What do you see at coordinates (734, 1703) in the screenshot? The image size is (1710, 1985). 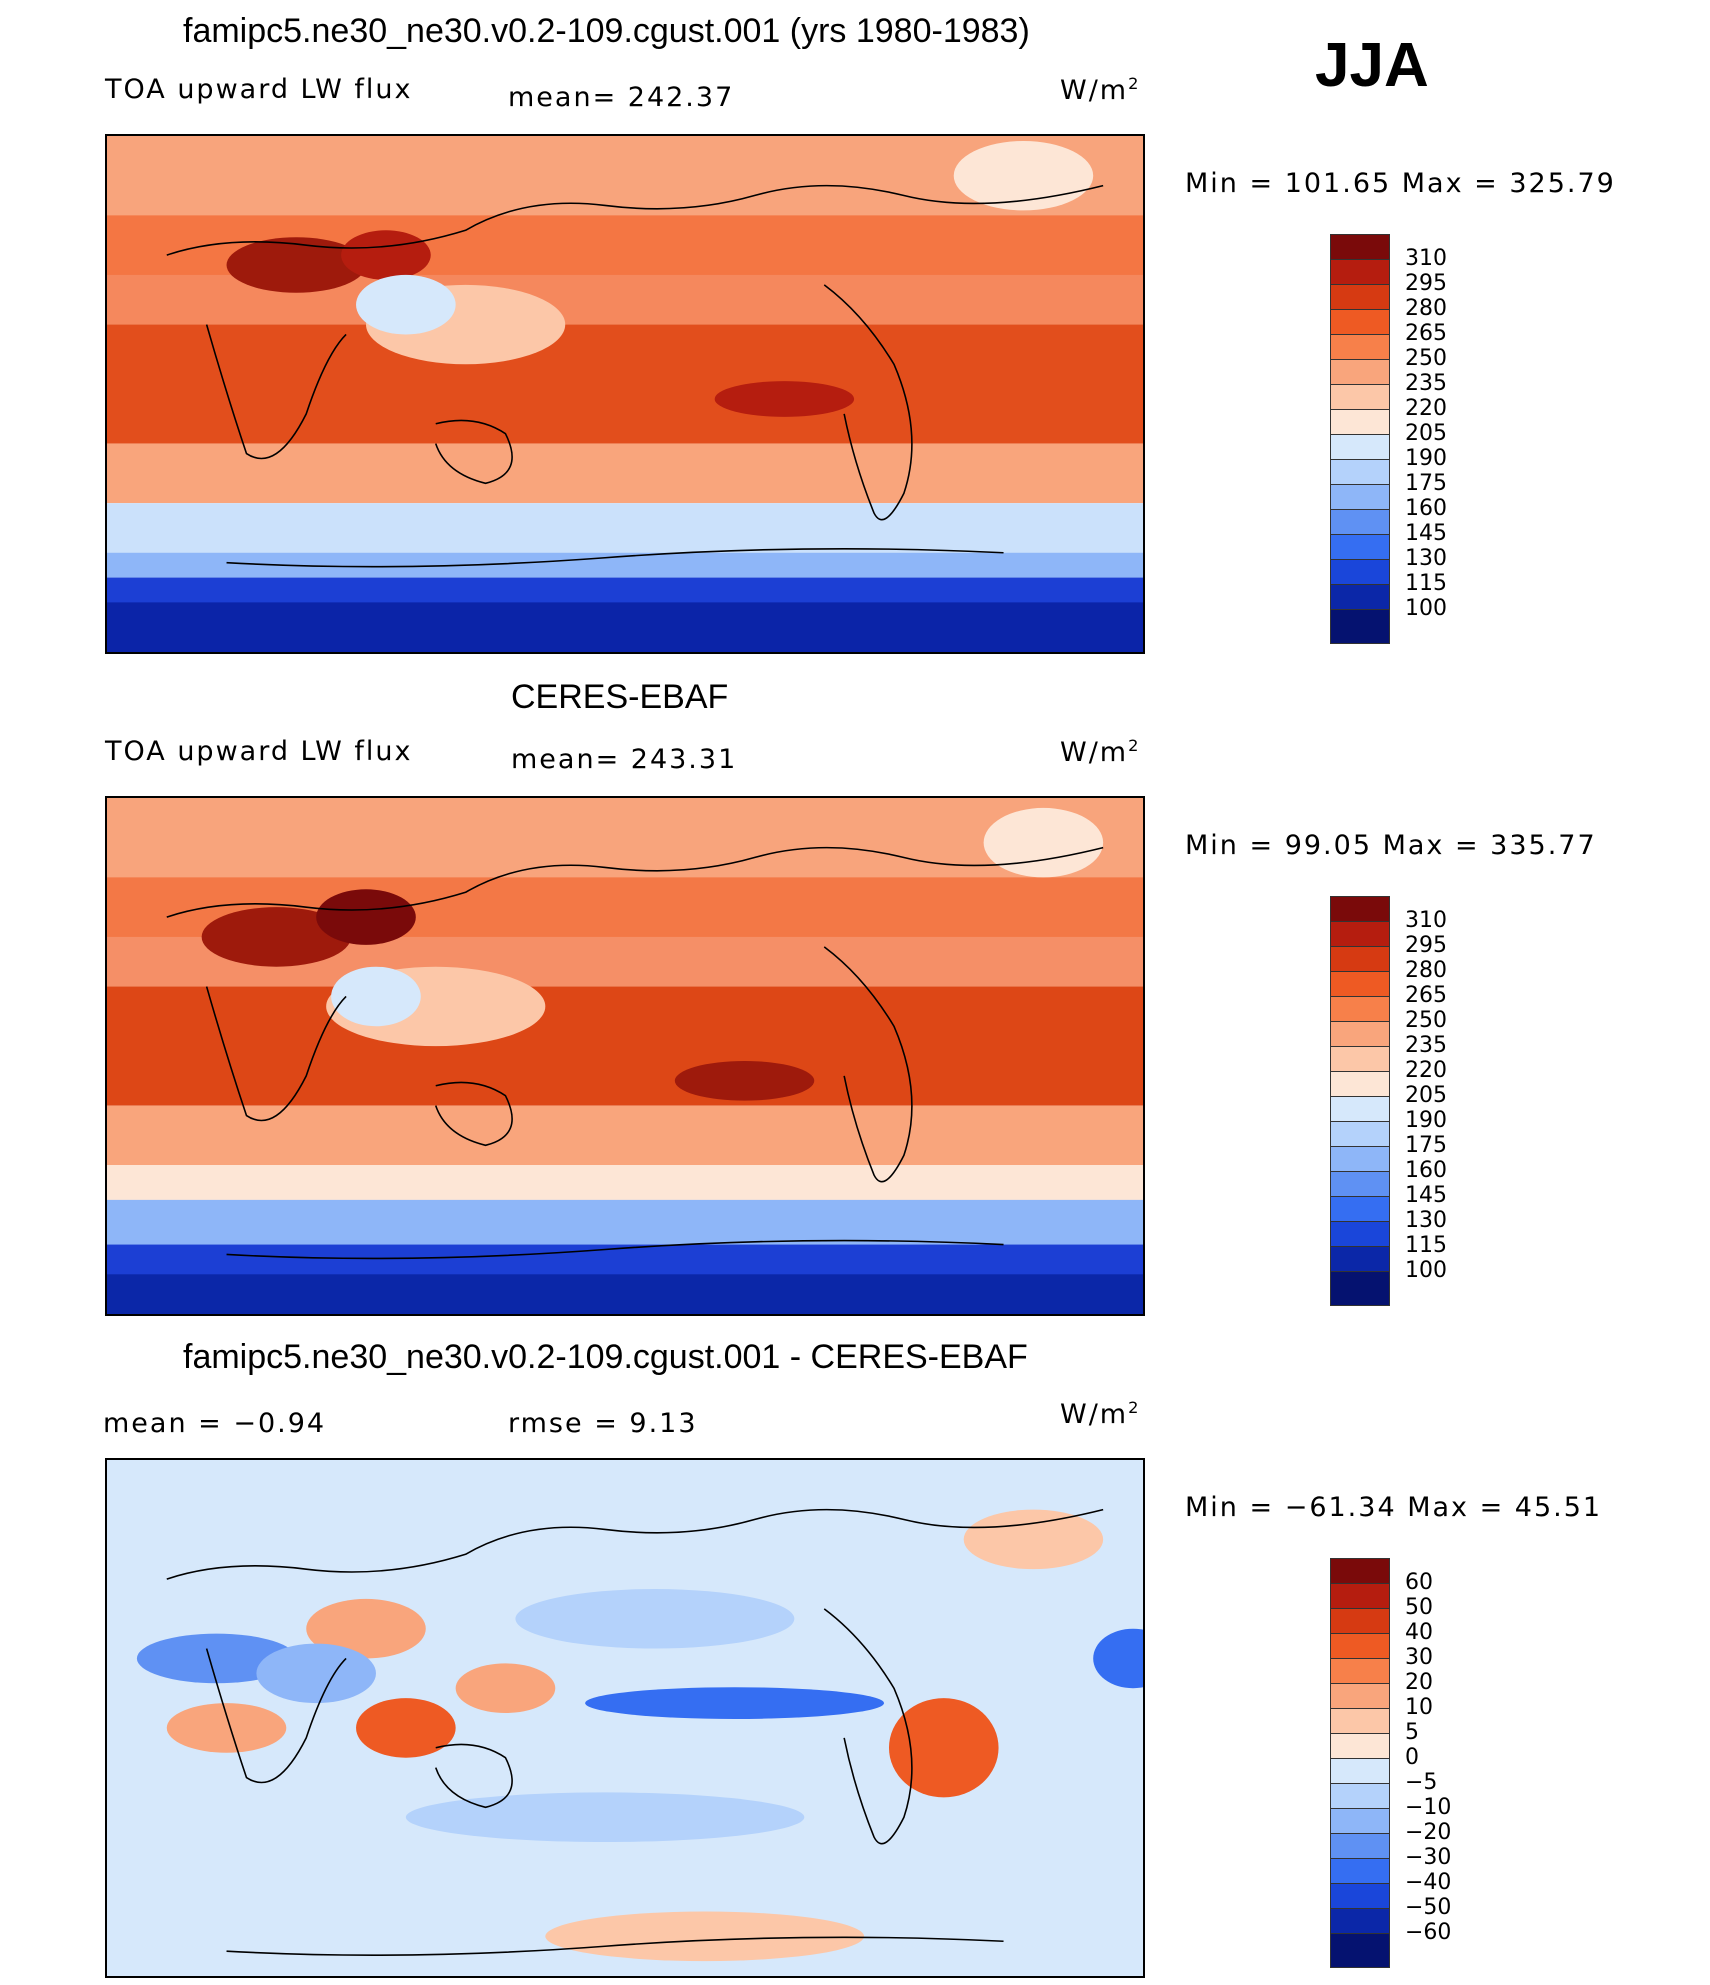 I see `map-feature-strong-cool` at bounding box center [734, 1703].